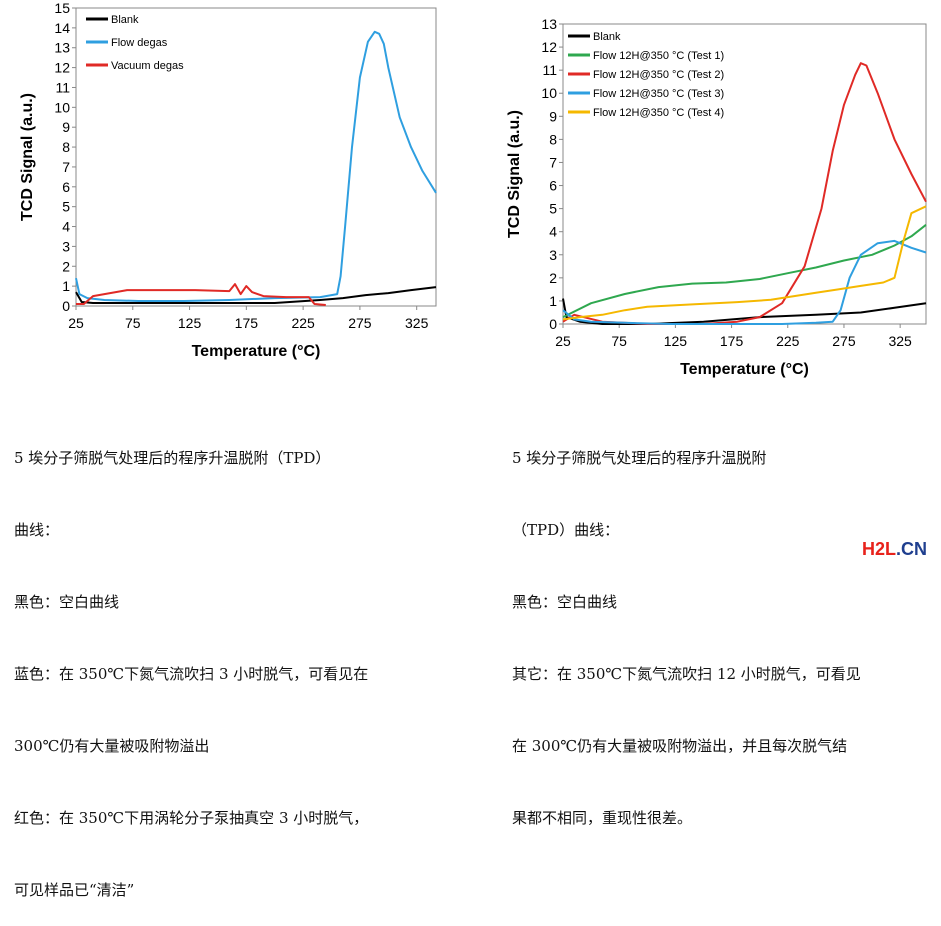 This screenshot has width=941, height=926. What do you see at coordinates (74, 890) in the screenshot?
I see `left-caption-line: 可见样品已“清洁”` at bounding box center [74, 890].